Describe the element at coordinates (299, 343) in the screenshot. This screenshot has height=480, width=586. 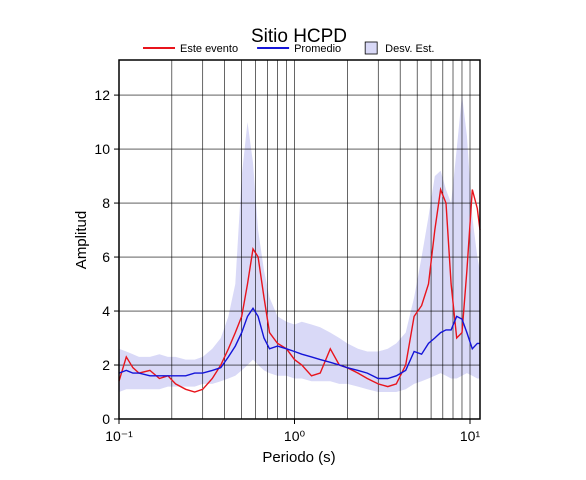
I see `series-line` at that location.